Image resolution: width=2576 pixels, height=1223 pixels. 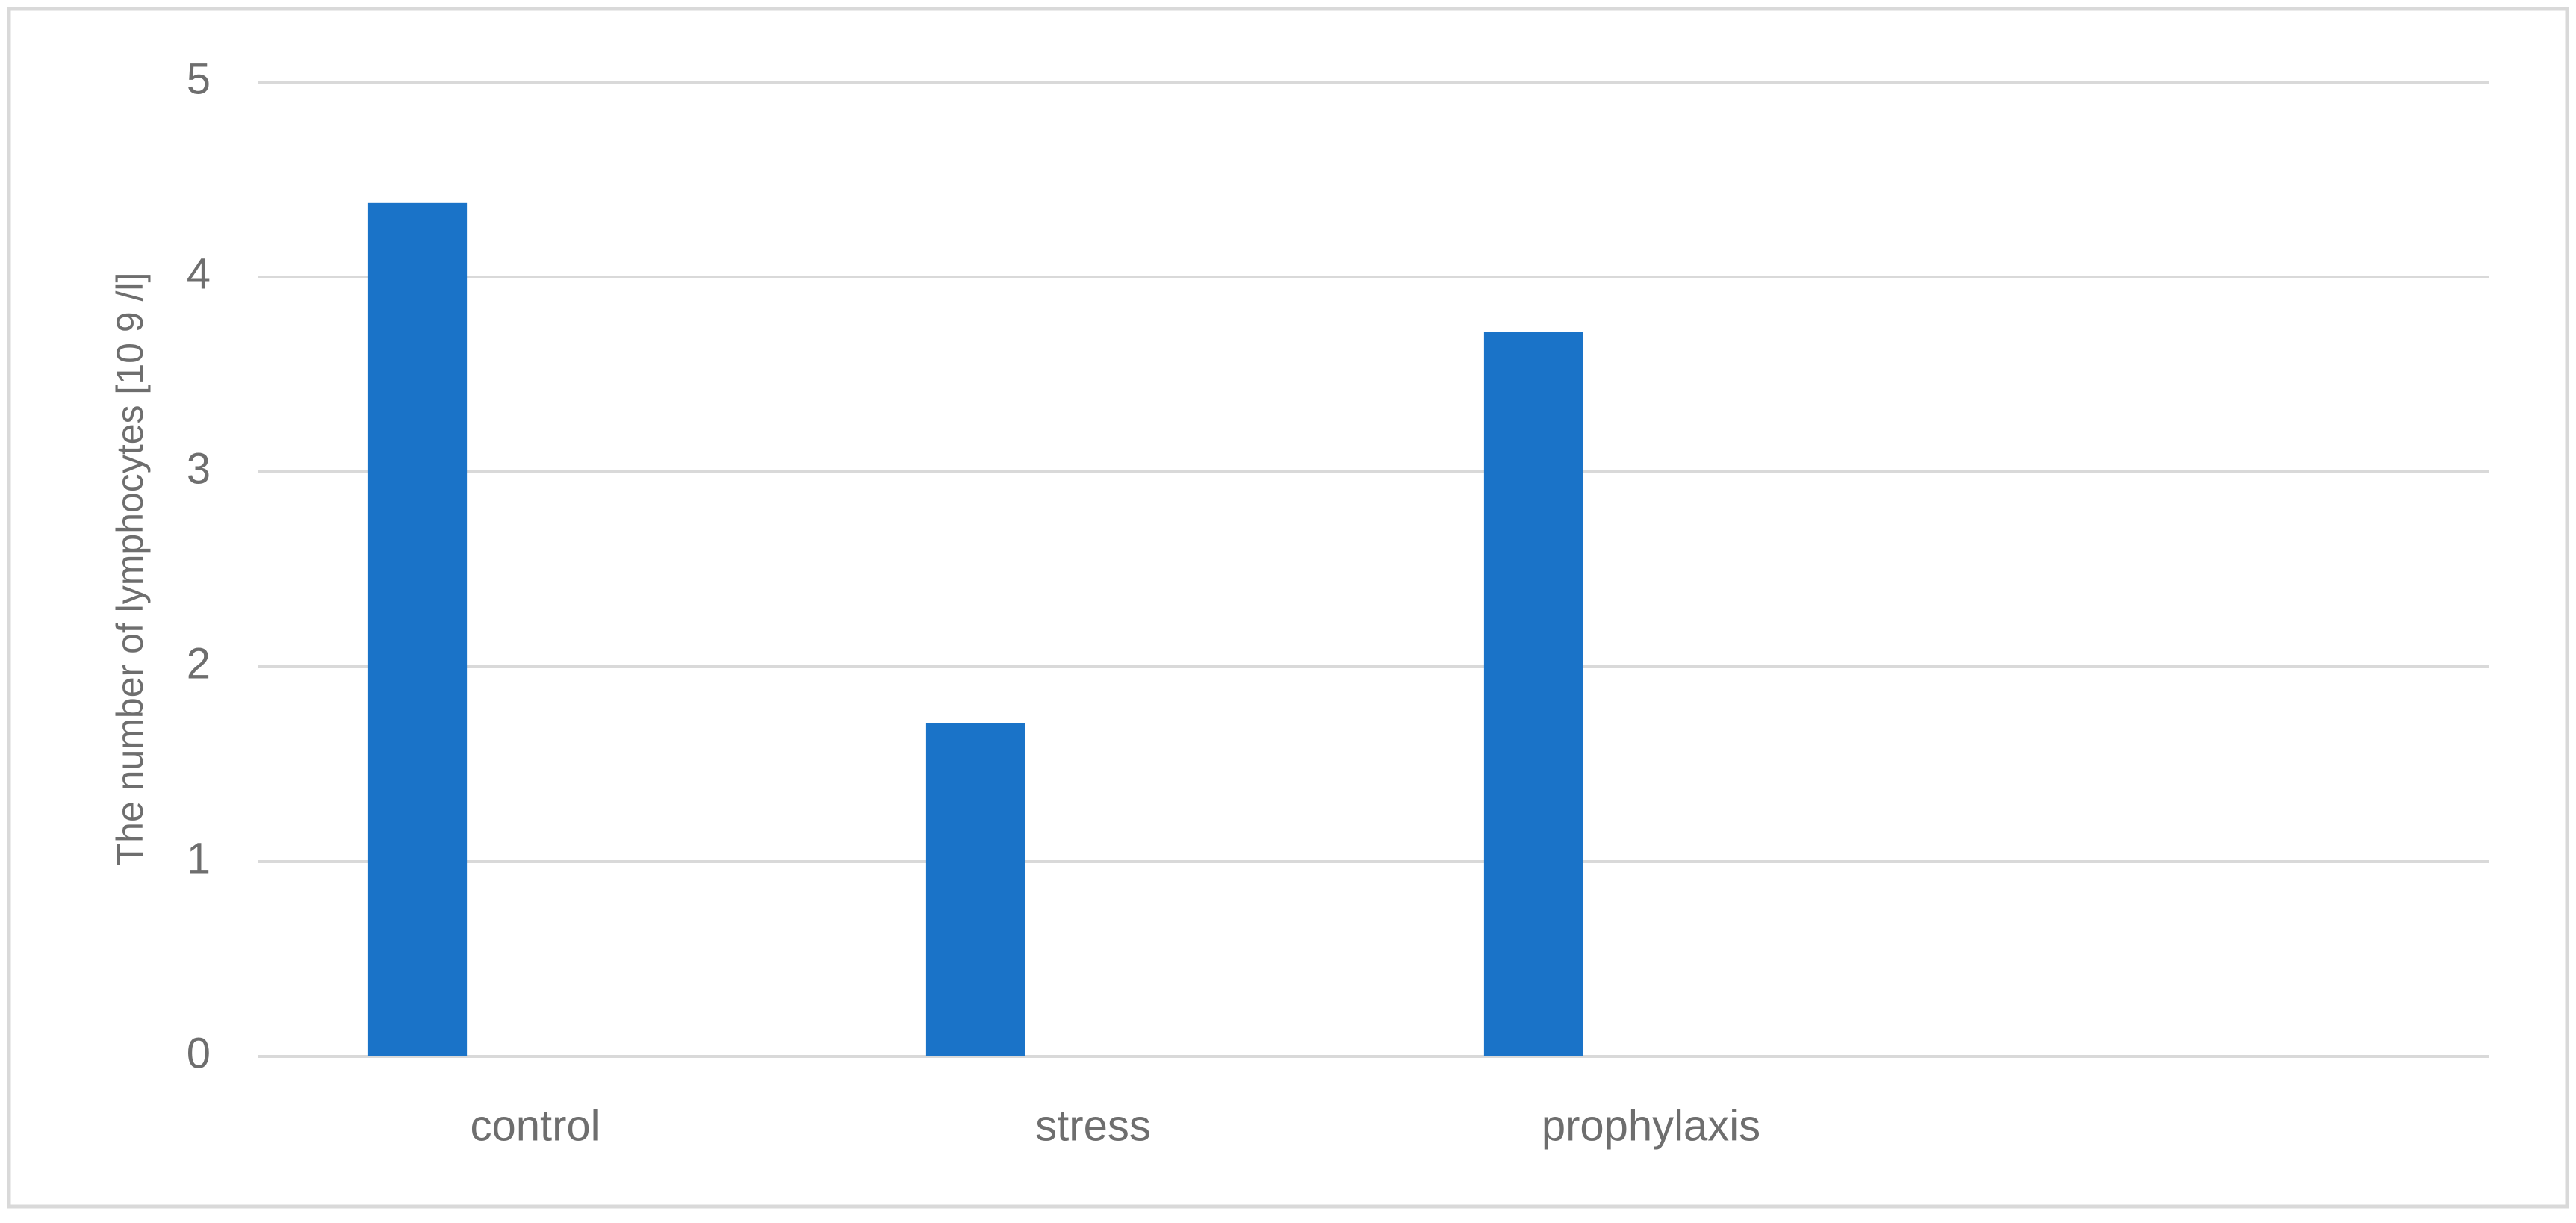 I want to click on y-tick-label: 2, so click(x=199, y=663).